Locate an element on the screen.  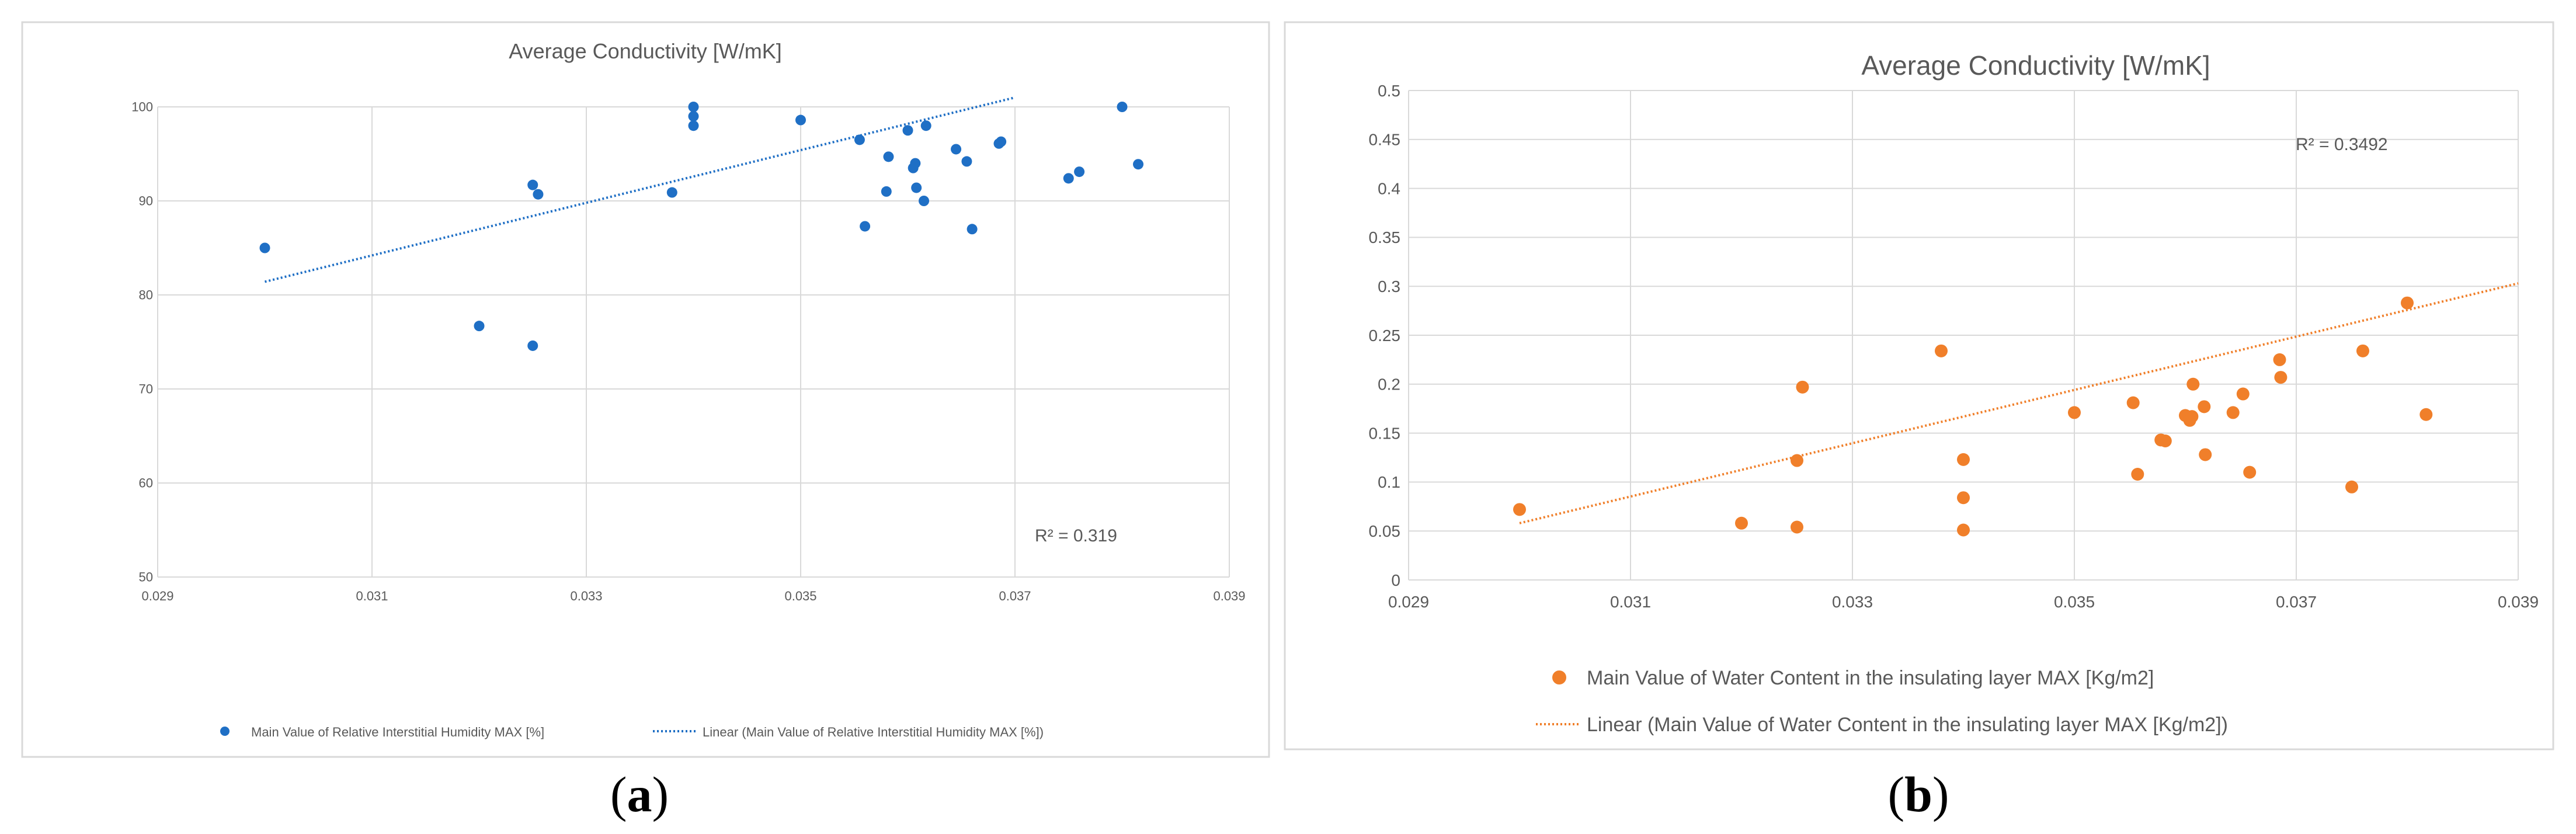
chart-a-ytick-label: 100 is located at coordinates (142, 107).